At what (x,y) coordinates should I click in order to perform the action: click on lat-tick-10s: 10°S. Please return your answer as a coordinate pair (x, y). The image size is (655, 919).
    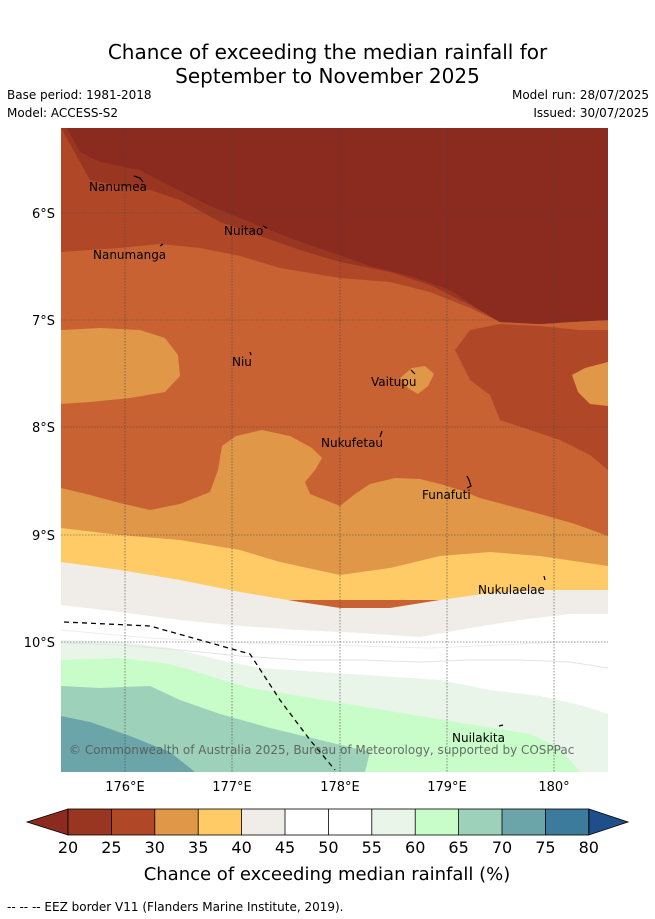
    Looking at the image, I should click on (39, 643).